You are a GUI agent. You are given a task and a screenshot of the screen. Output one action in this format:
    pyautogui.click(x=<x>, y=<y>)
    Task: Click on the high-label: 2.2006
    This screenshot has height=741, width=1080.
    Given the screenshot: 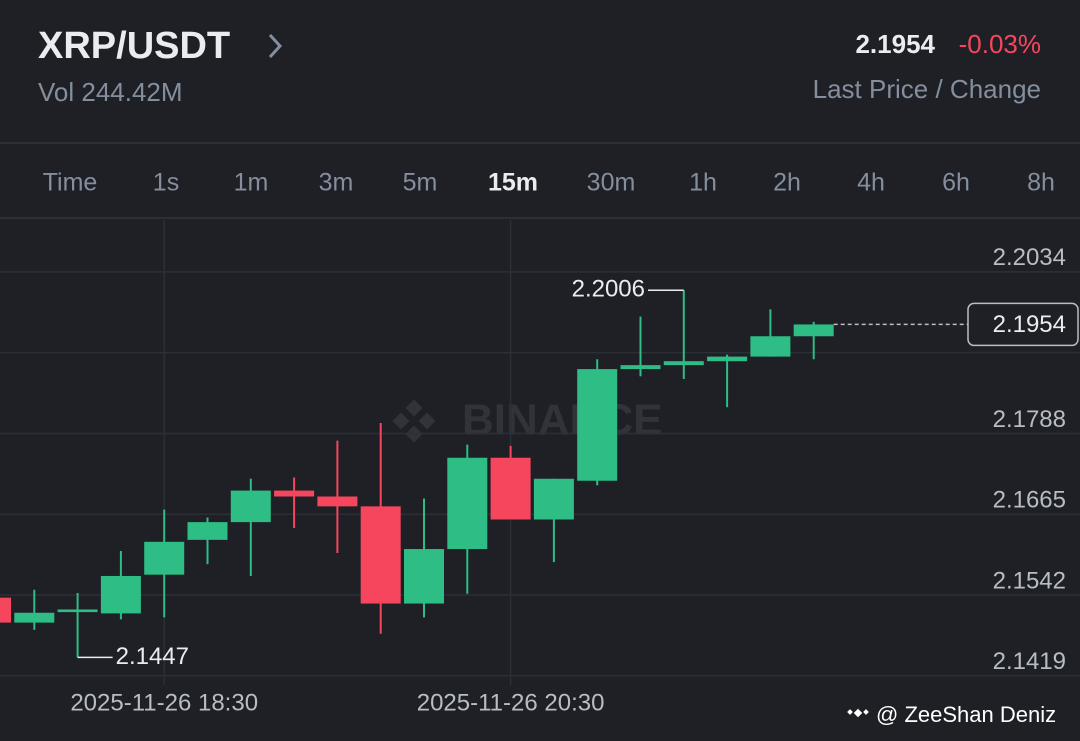 What is the action you would take?
    pyautogui.click(x=608, y=289)
    